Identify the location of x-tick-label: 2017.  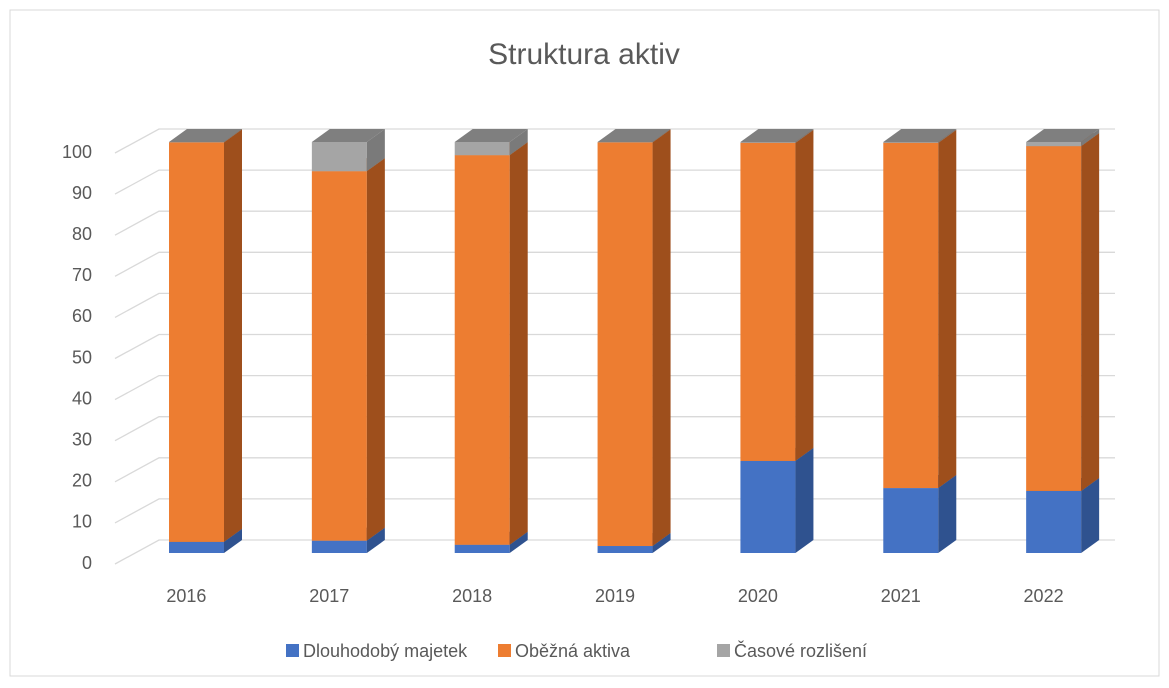
(329, 596).